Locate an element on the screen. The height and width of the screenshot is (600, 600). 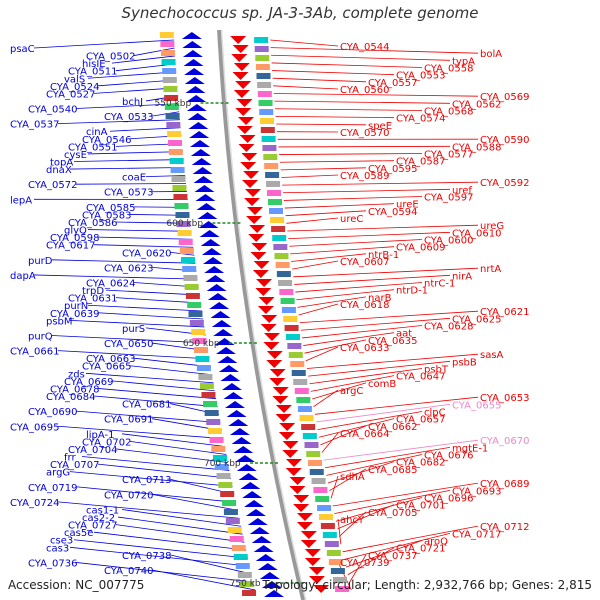
right-gene-label: CYA_0587 is located at coordinates (420, 162).